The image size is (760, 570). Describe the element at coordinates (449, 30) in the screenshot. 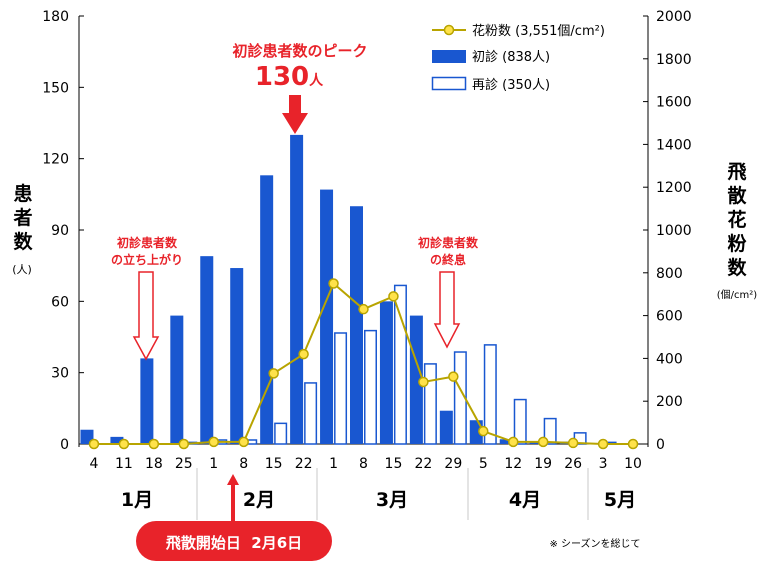

I see `legend-pollen-swatch-marker` at that location.